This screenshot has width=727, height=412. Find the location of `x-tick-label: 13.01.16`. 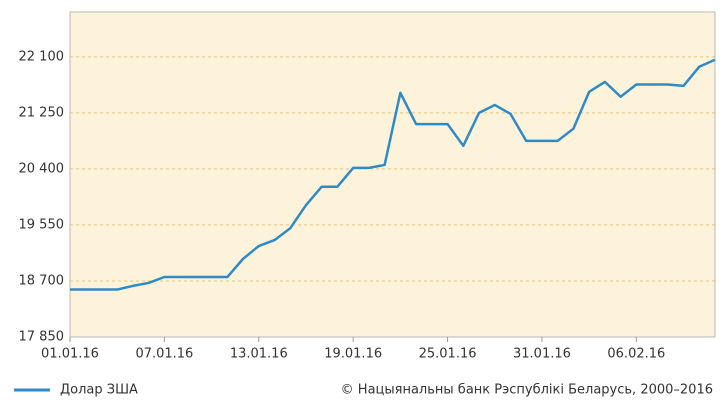

x-tick-label: 13.01.16 is located at coordinates (259, 354).